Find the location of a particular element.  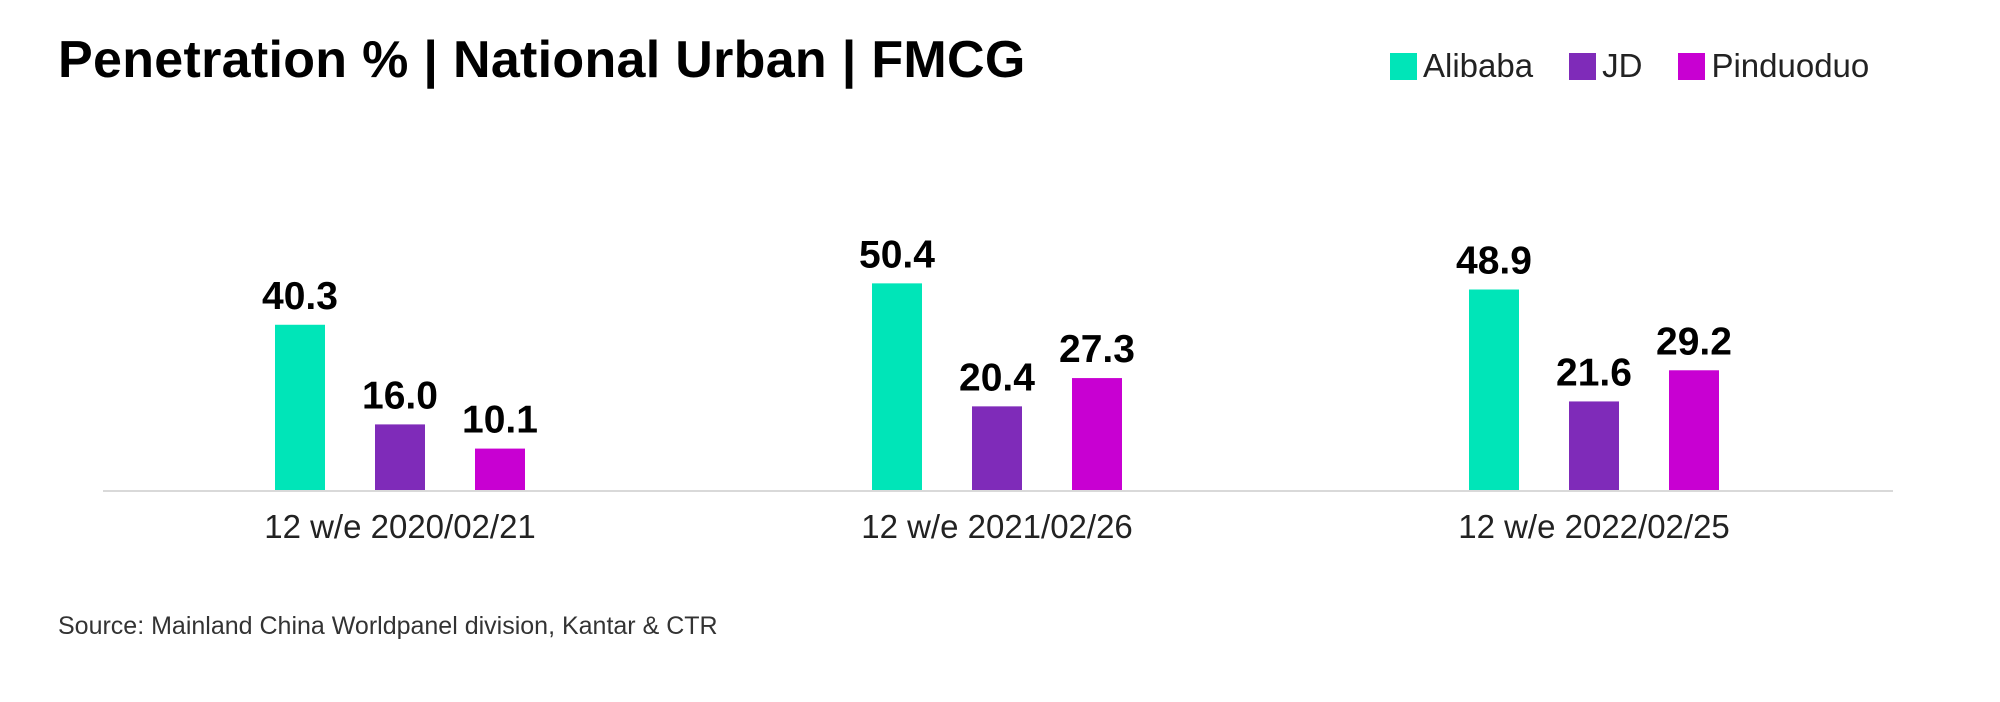

data-label-pinduoduo-2: 27.3 is located at coordinates (1097, 349).